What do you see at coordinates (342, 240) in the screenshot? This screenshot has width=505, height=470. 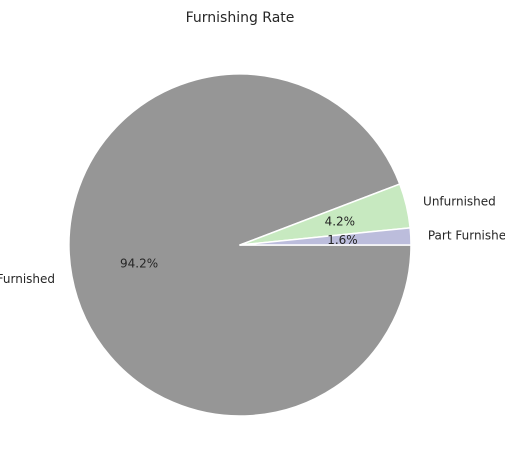 I see `pie-percent-part-furnished: 1.6%` at bounding box center [342, 240].